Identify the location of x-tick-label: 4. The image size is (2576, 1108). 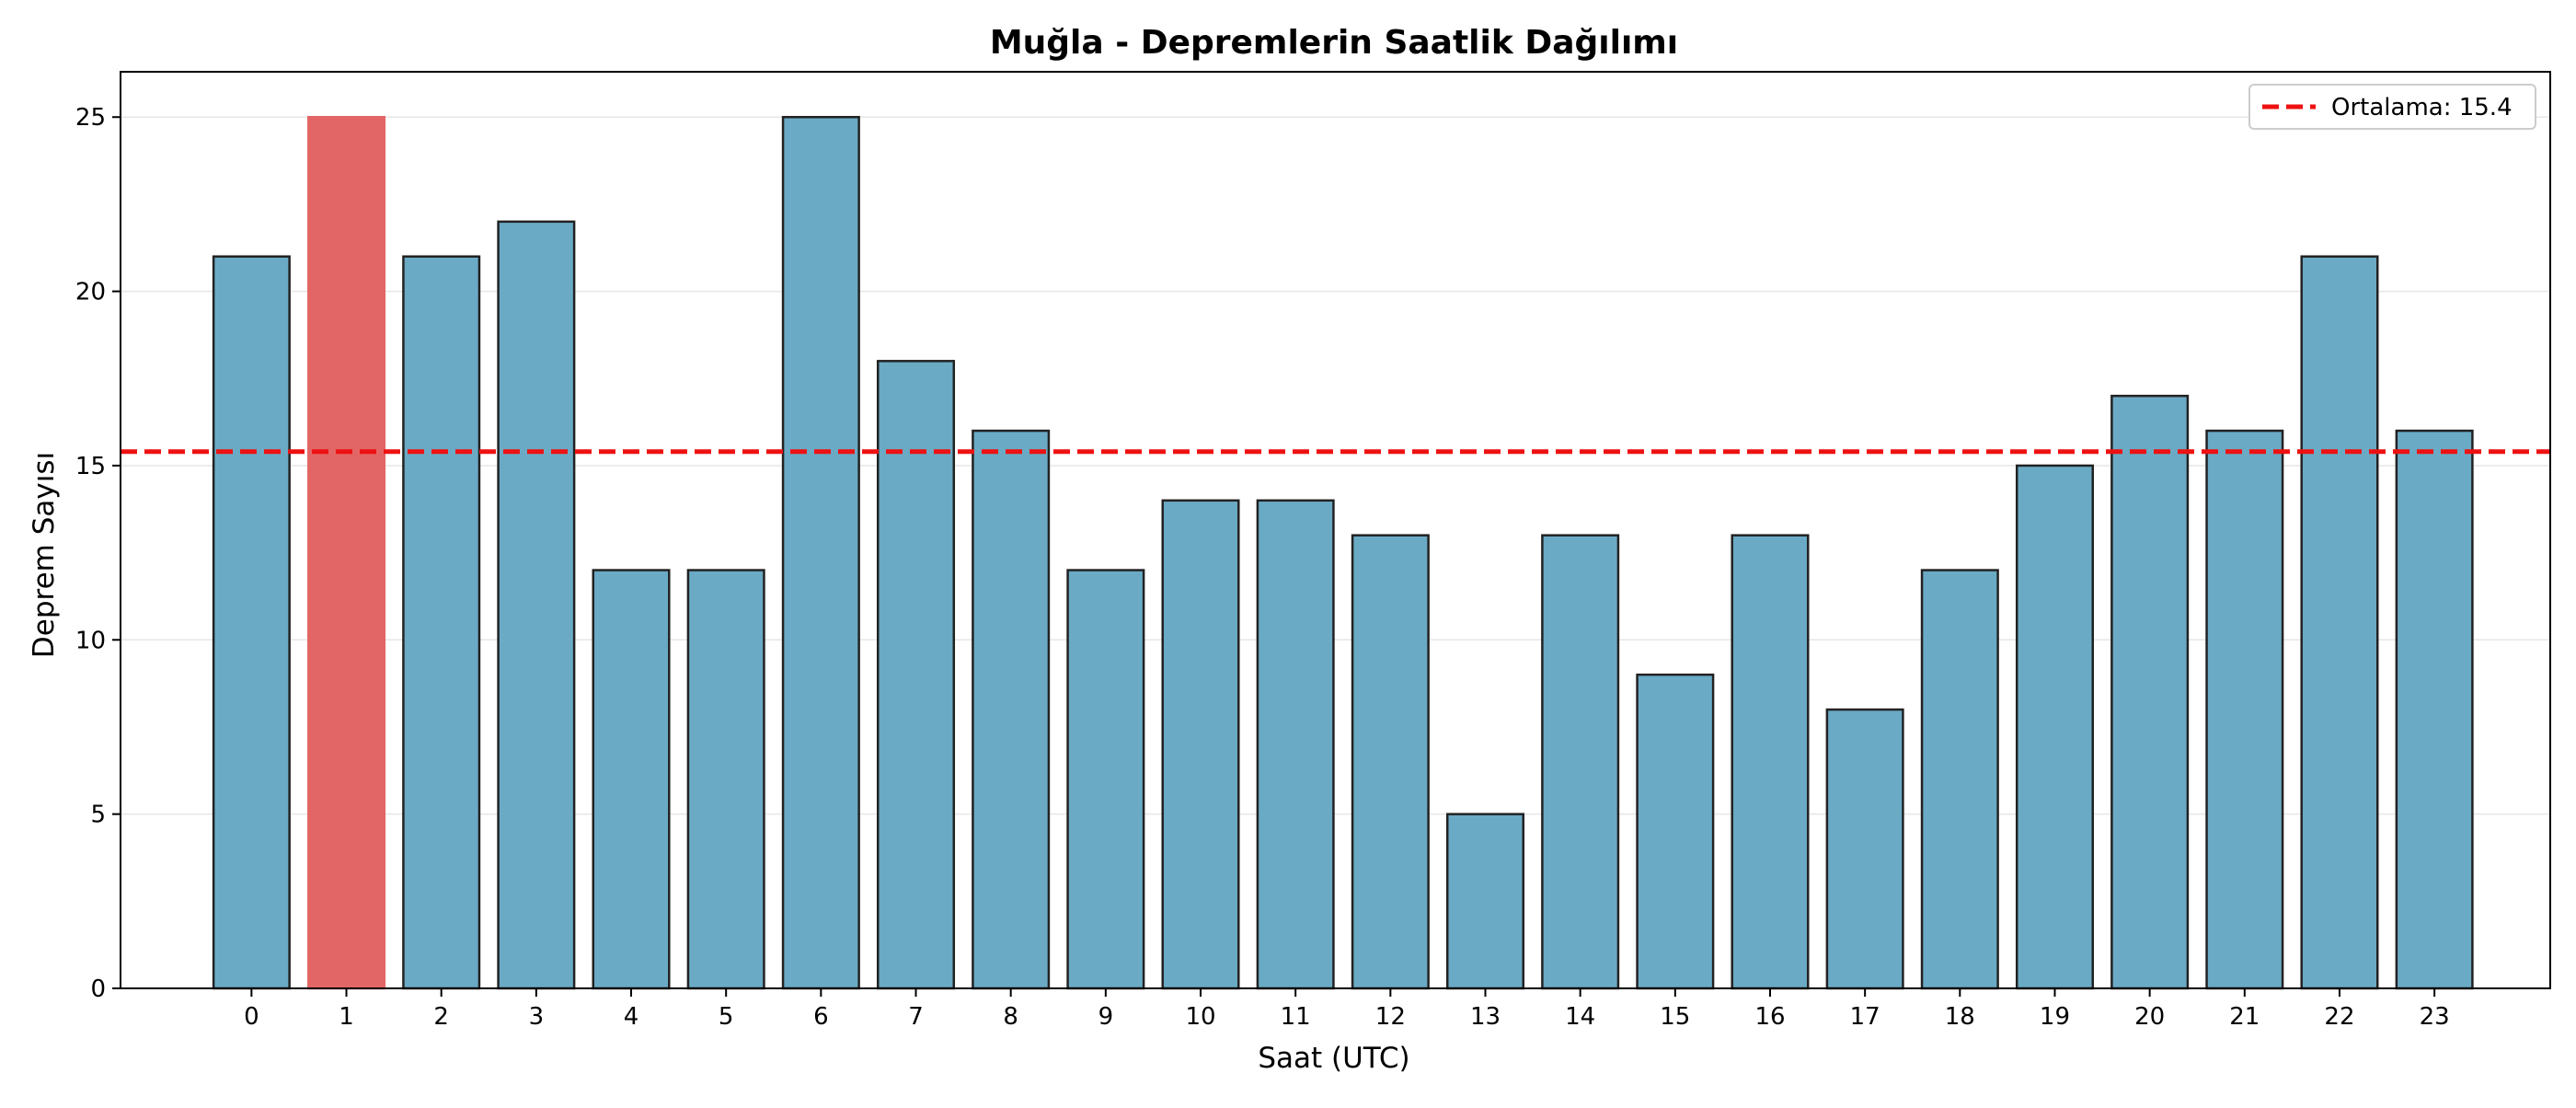
(631, 1017).